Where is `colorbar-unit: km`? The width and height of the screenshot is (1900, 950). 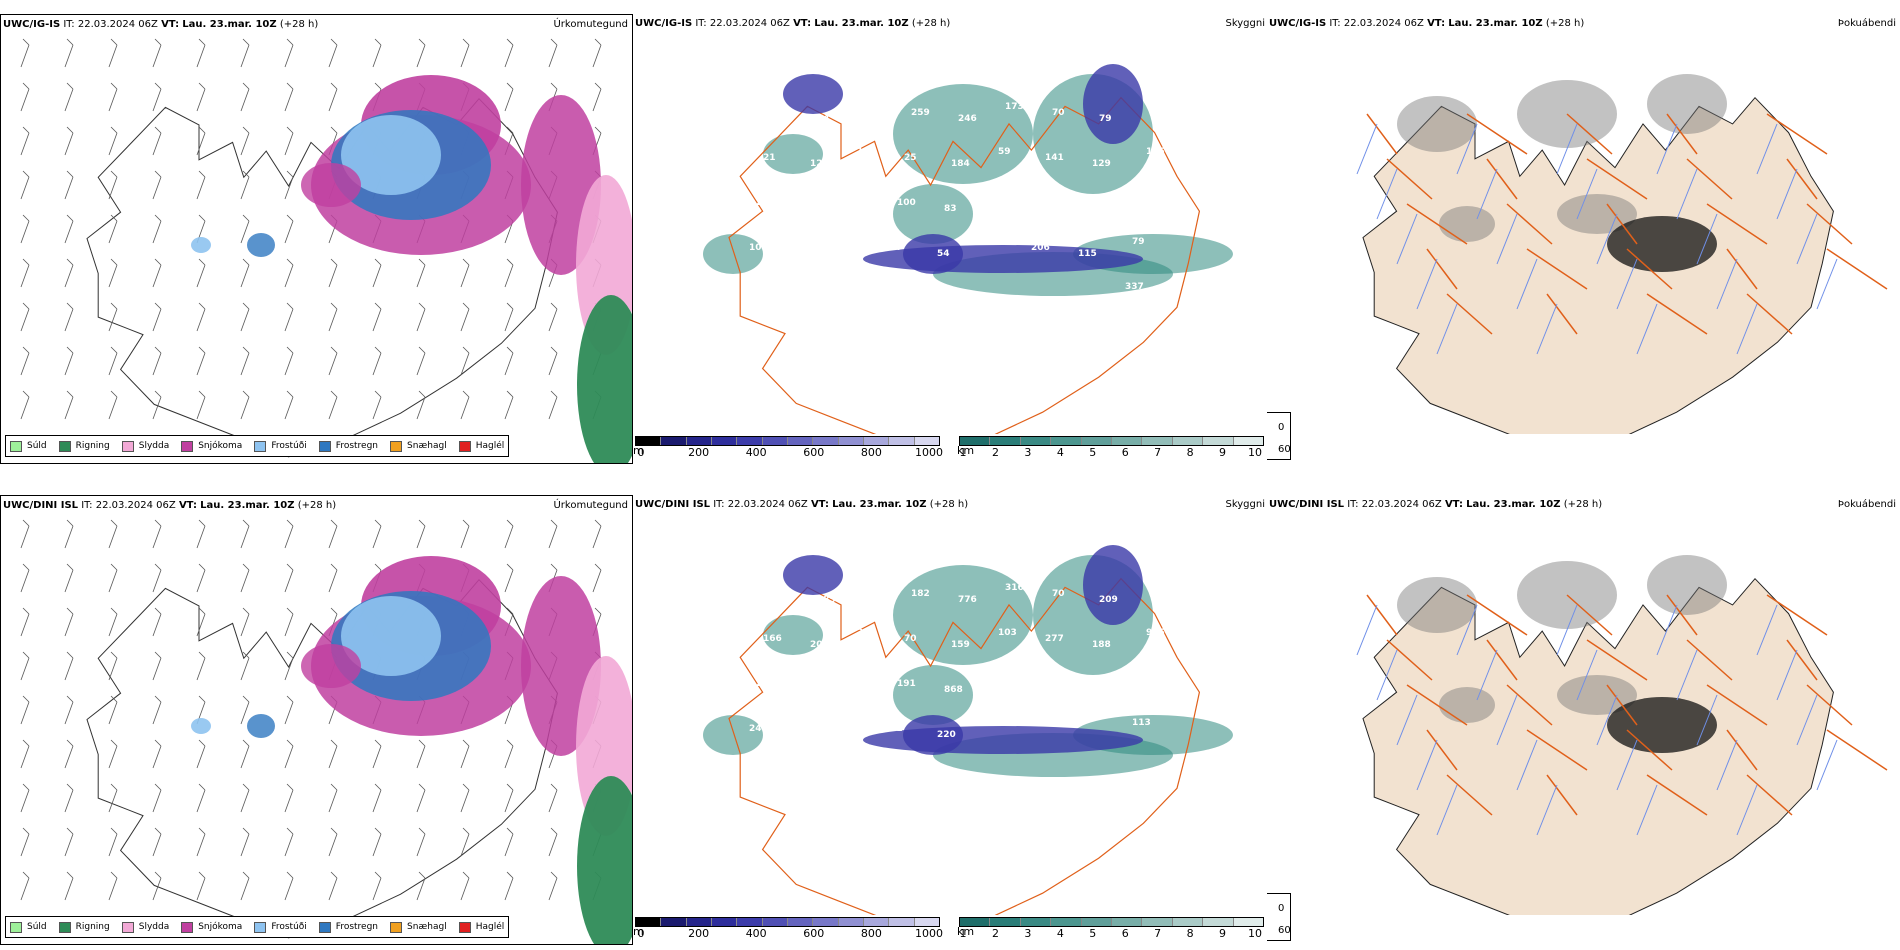
colorbar-unit: km is located at coordinates (966, 931).